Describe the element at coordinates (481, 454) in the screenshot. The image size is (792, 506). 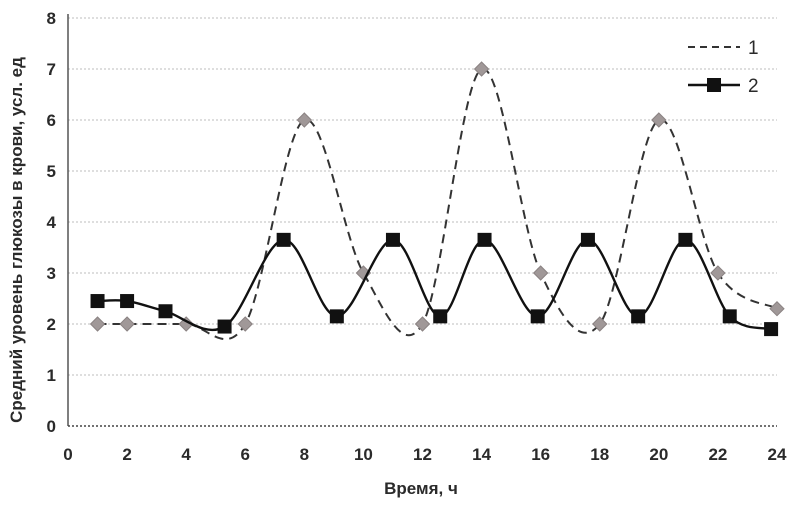
I see `x-tick-label: 14` at that location.